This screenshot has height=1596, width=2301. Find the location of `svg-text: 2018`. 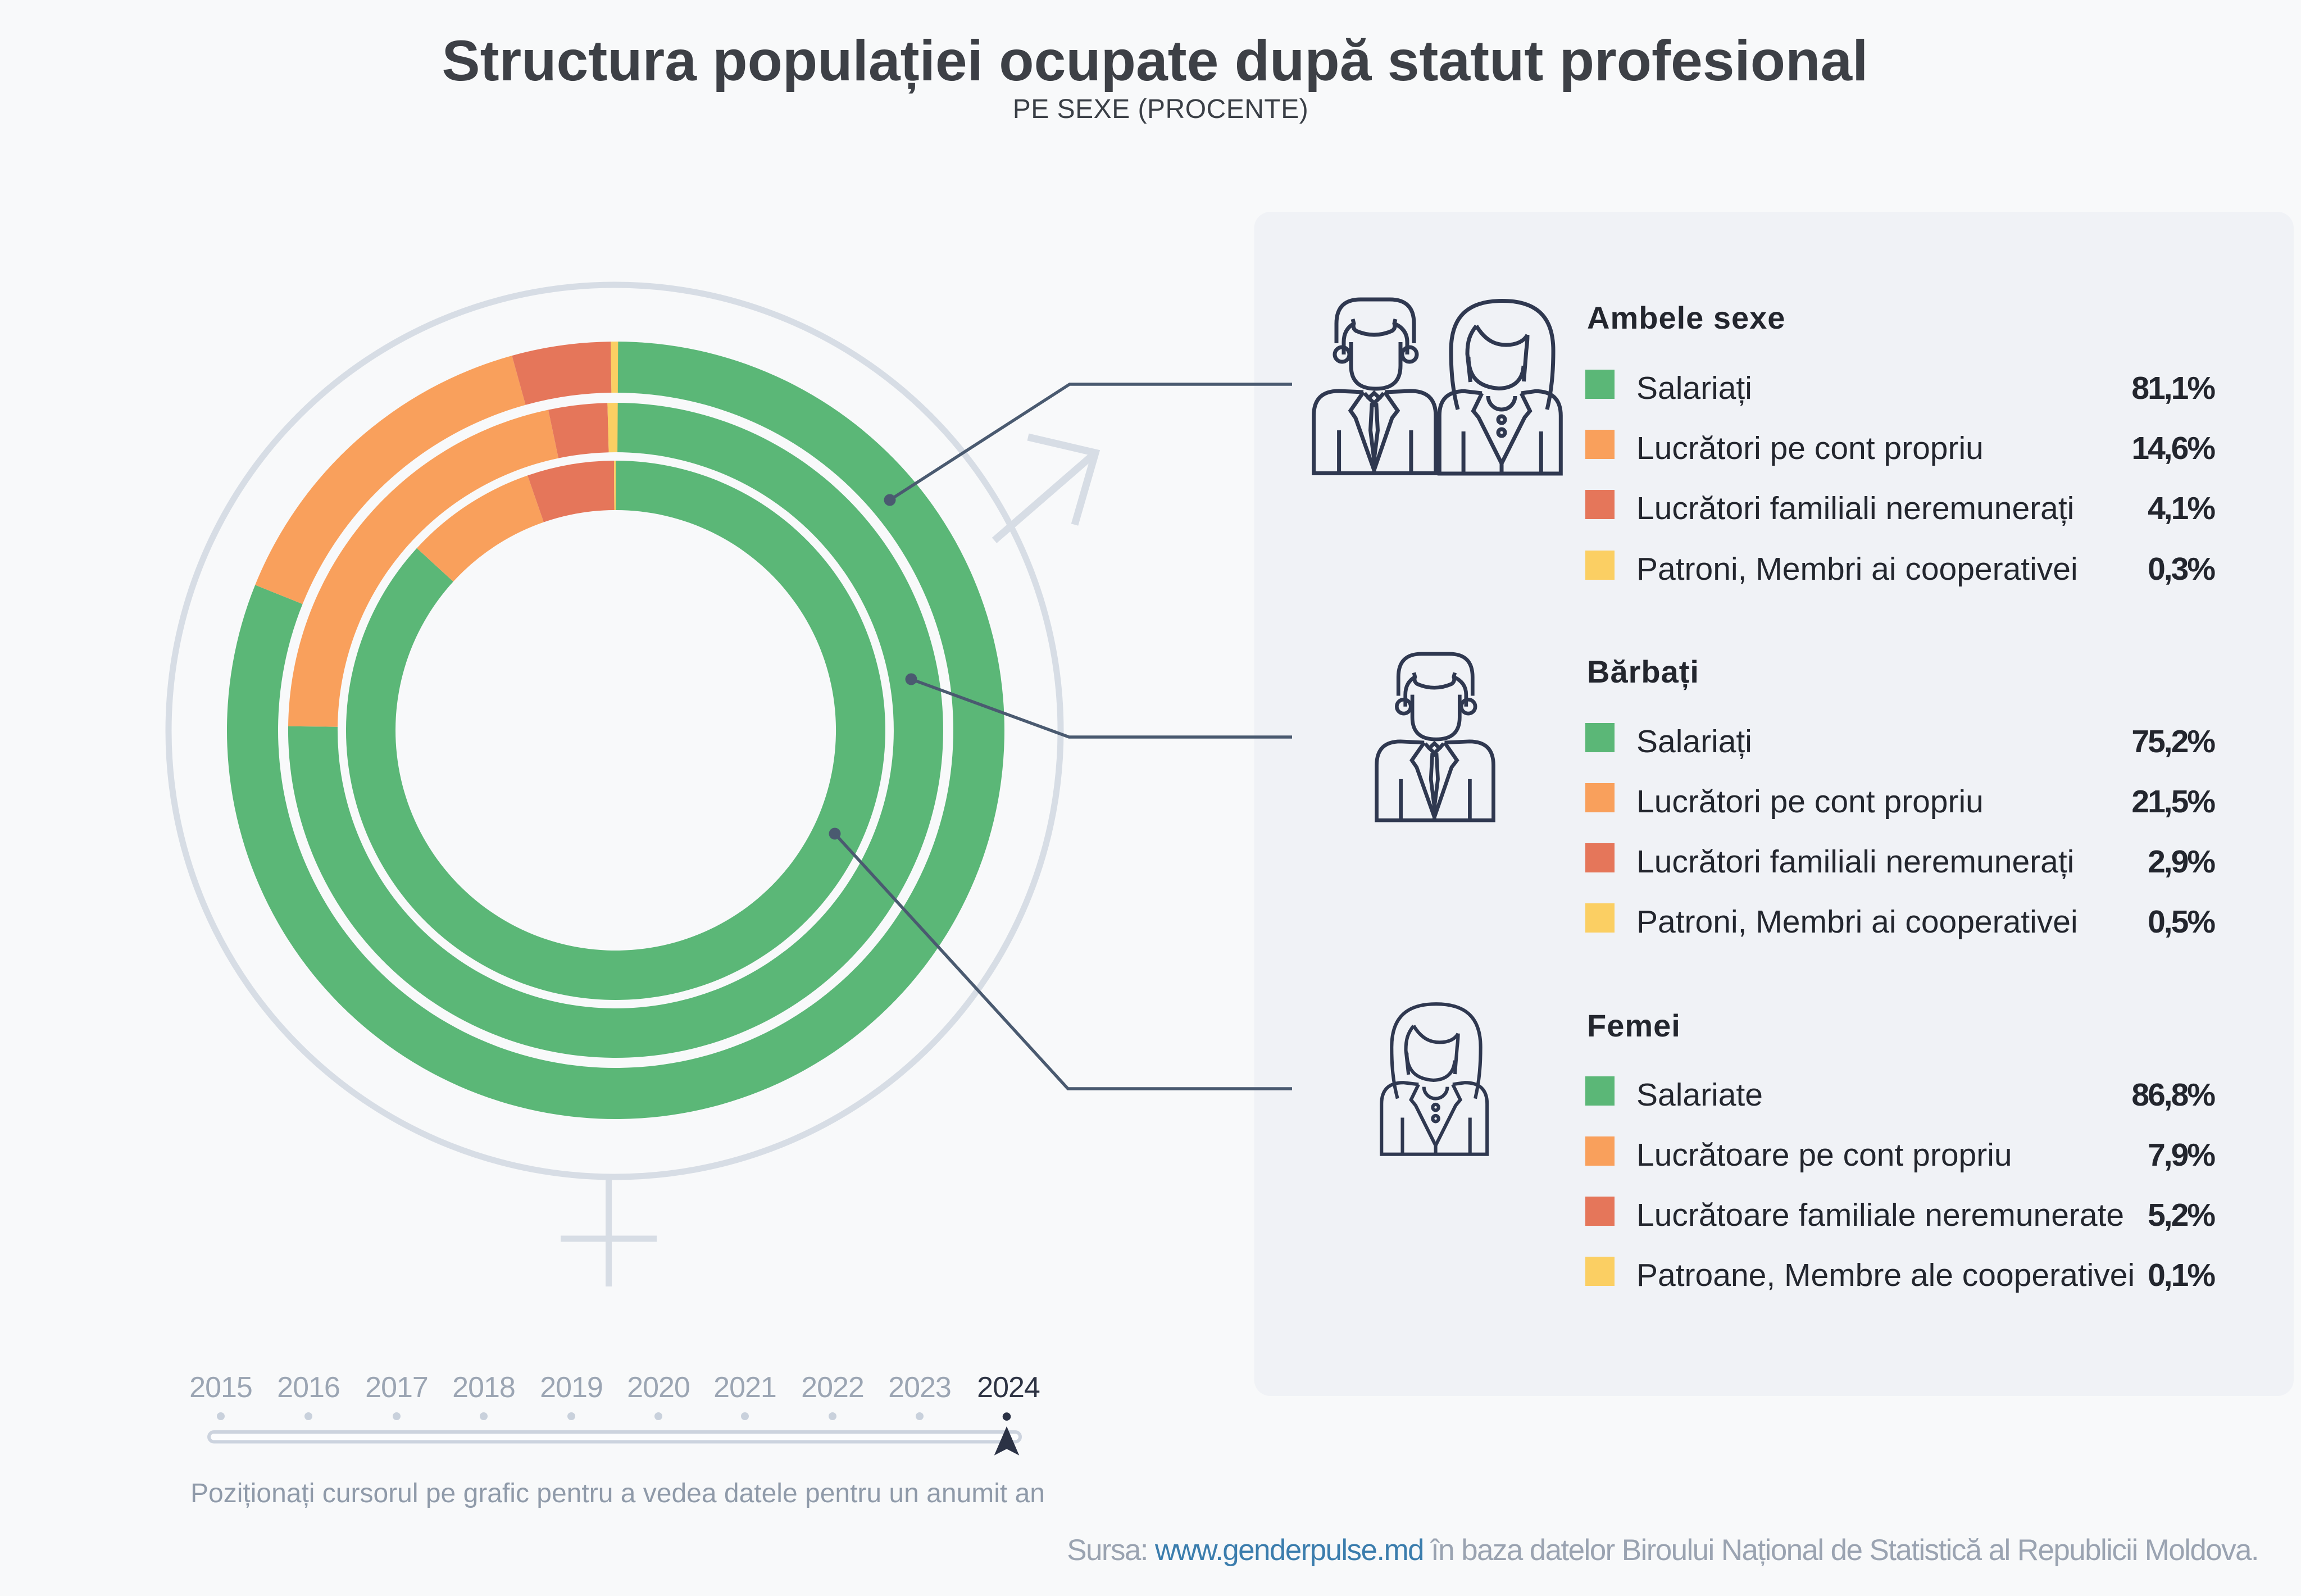

svg-text: 2018 is located at coordinates (483, 1387).